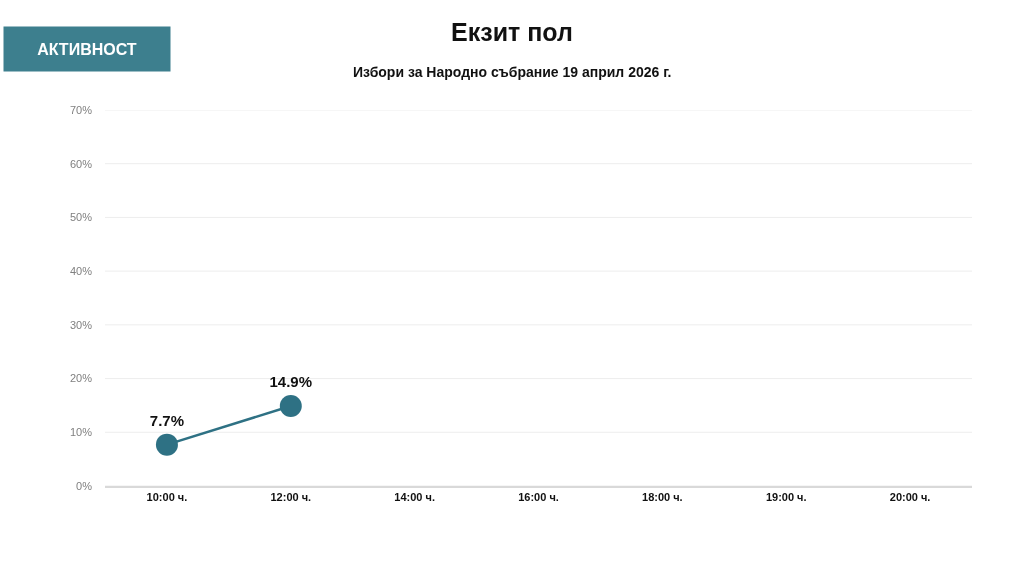 The image size is (1024, 576). Describe the element at coordinates (87, 49) in the screenshot. I see `text: АКТИВНОСТ` at that location.